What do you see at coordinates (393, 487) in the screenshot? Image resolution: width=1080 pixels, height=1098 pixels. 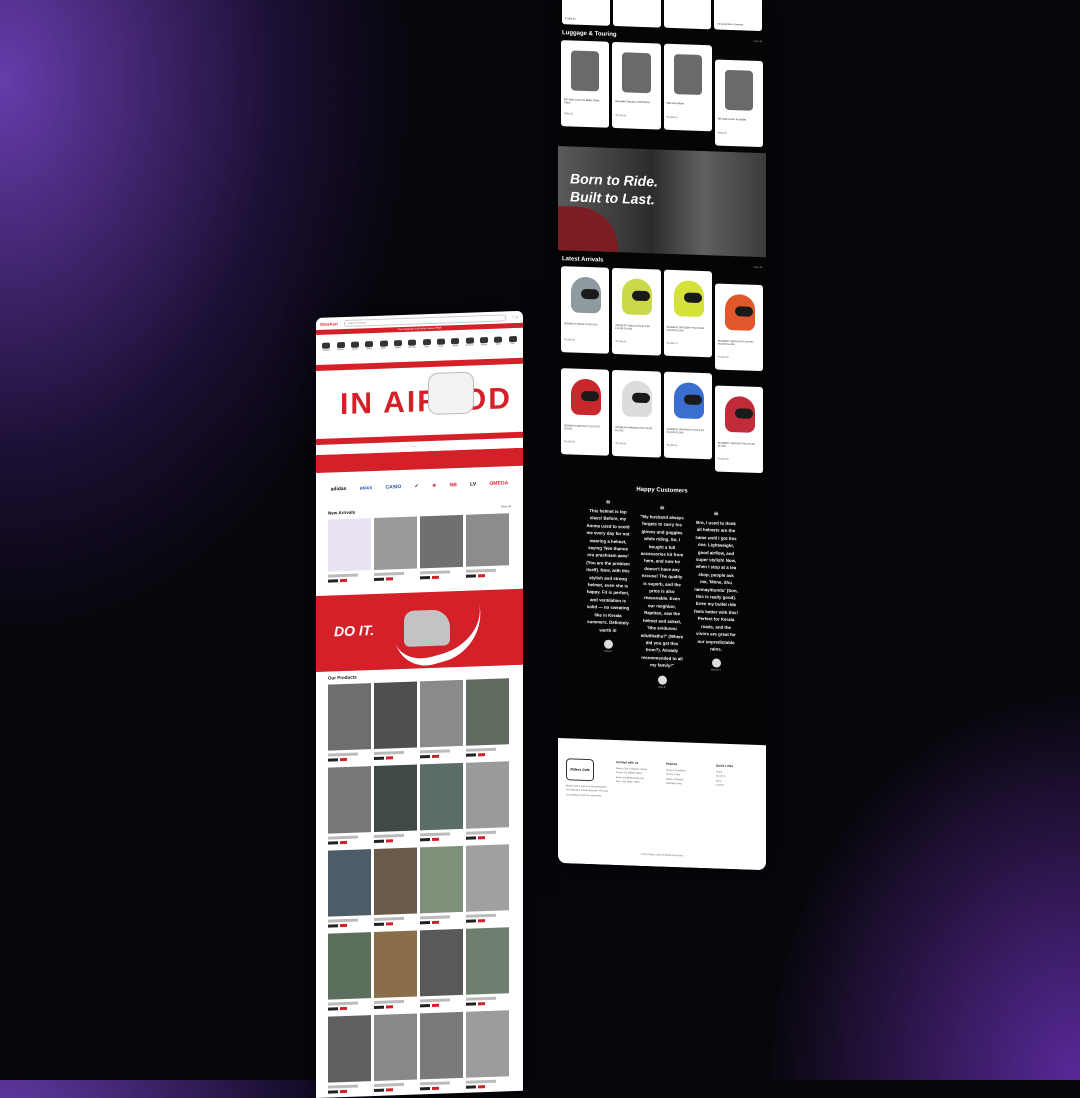 I see `brand-logo: CASIO` at bounding box center [393, 487].